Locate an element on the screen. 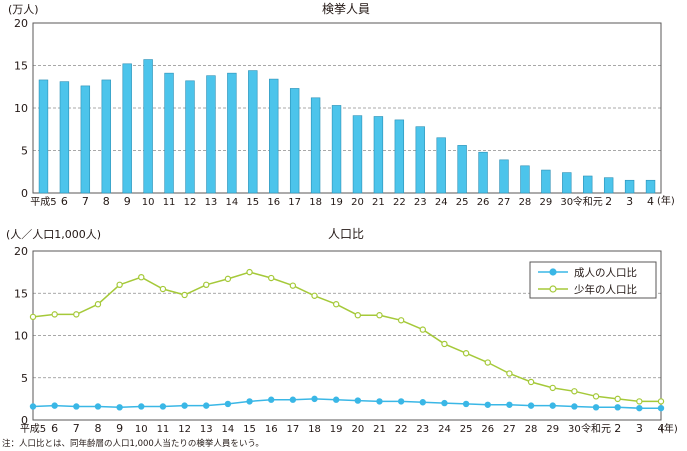 This screenshot has height=451, width=687. line-x-tick-label: 2 is located at coordinates (617, 428).